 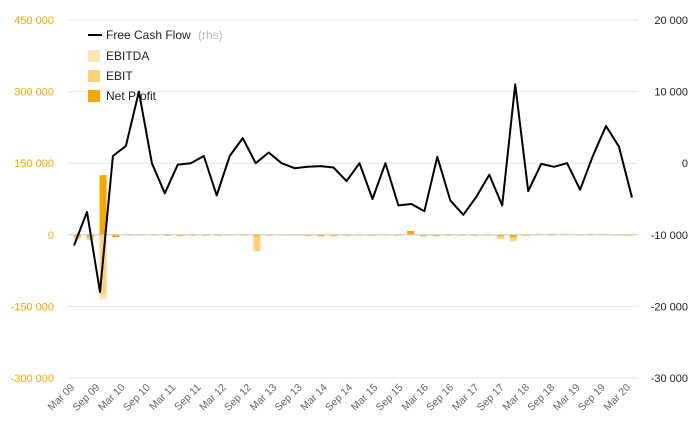 What do you see at coordinates (685, 164) in the screenshot?
I see `right-tick-label: 0` at bounding box center [685, 164].